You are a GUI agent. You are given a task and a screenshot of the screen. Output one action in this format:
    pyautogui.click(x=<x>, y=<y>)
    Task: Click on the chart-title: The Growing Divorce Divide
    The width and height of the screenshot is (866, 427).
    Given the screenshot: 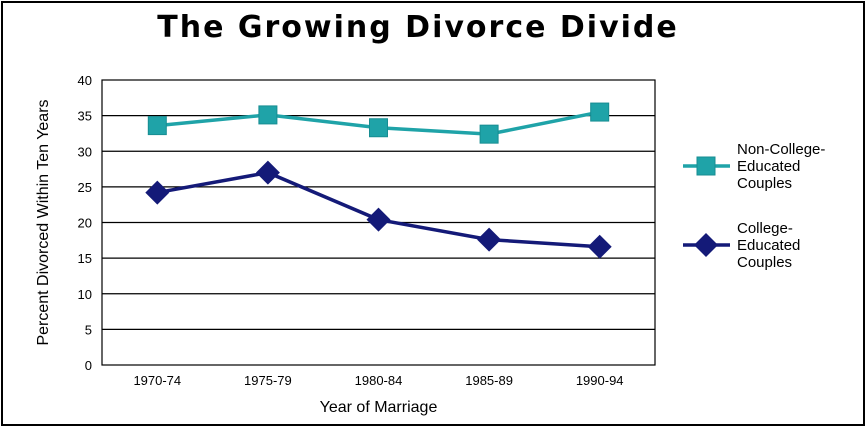 What is the action you would take?
    pyautogui.click(x=418, y=27)
    